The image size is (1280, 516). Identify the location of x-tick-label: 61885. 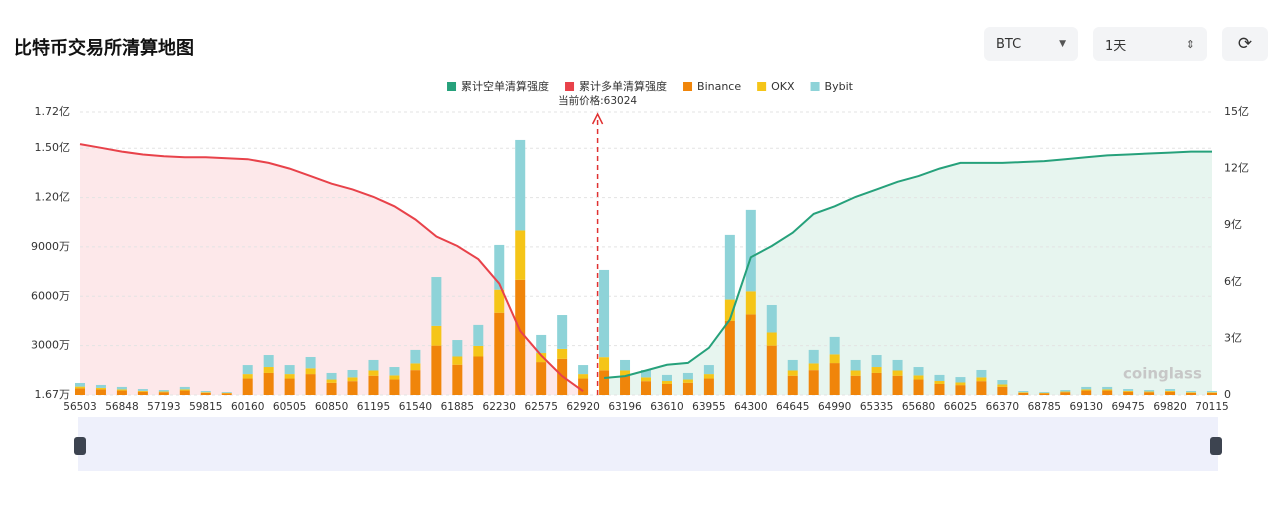
(457, 407).